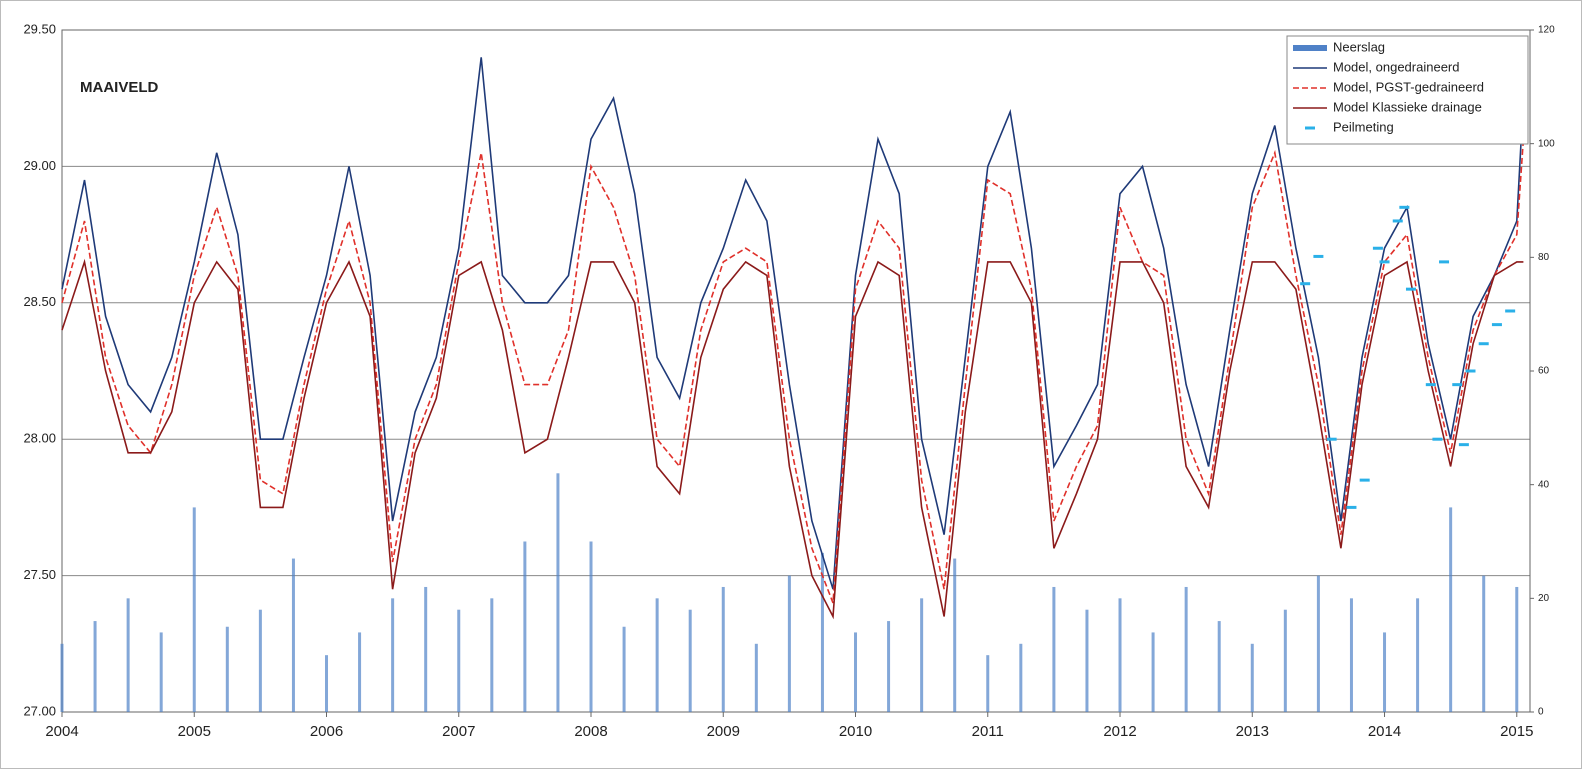 Image resolution: width=1582 pixels, height=769 pixels. I want to click on legend-box, so click(1407, 90).